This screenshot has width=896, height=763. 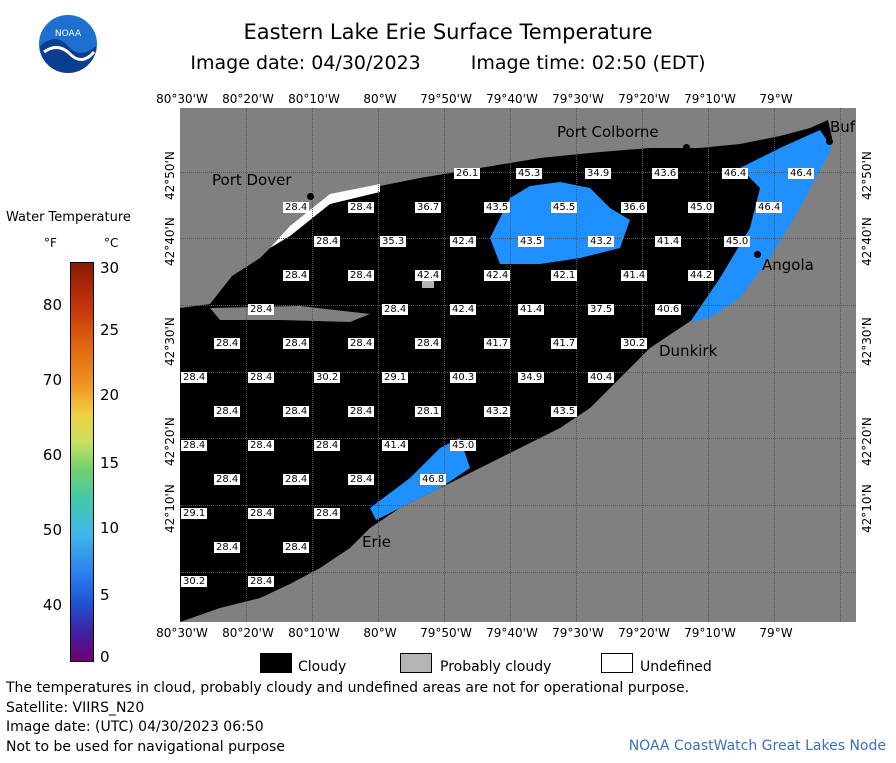 I want to click on lat-label-left: 42°10'N, so click(x=170, y=508).